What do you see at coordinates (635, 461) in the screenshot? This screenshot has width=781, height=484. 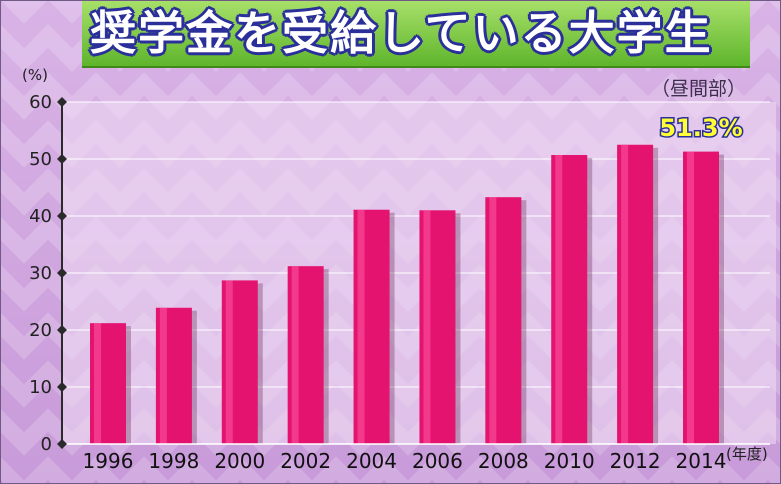 I see `x-tick-label-2012: 2012` at bounding box center [635, 461].